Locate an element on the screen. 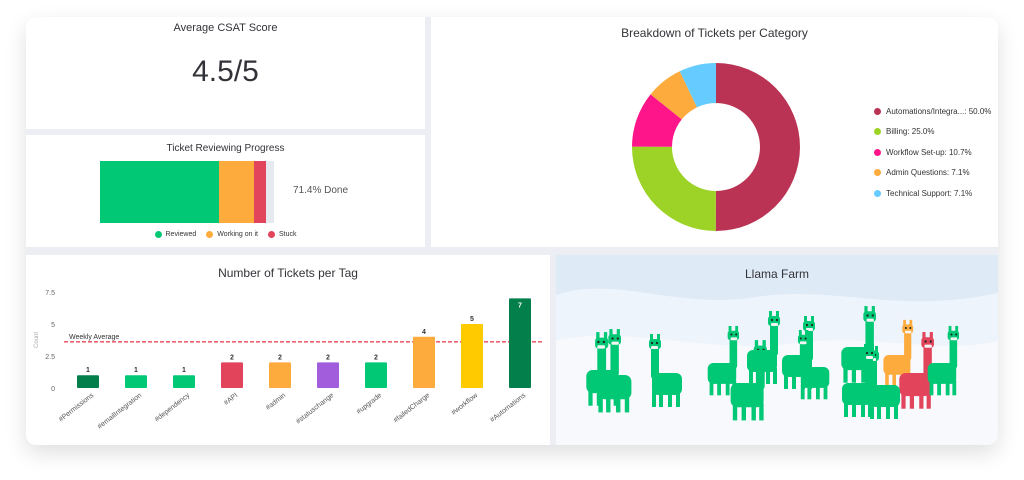 The image size is (1024, 480). progress-title: Ticket Reviewing Progress is located at coordinates (225, 148).